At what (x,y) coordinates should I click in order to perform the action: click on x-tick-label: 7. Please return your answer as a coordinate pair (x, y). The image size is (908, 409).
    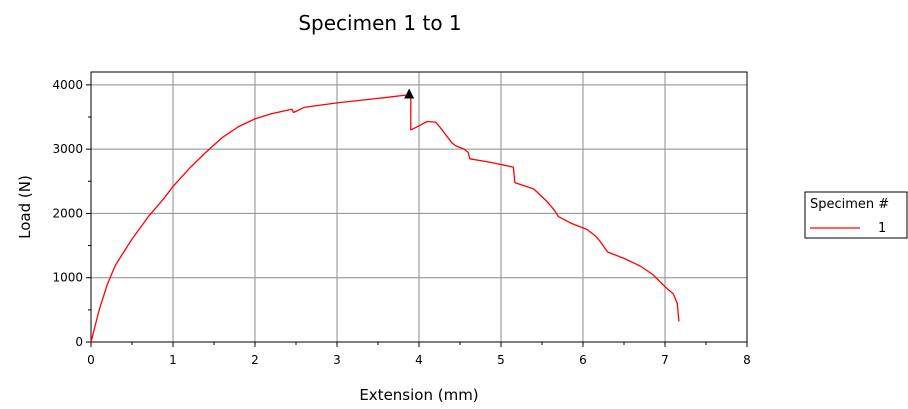
    Looking at the image, I should click on (665, 360).